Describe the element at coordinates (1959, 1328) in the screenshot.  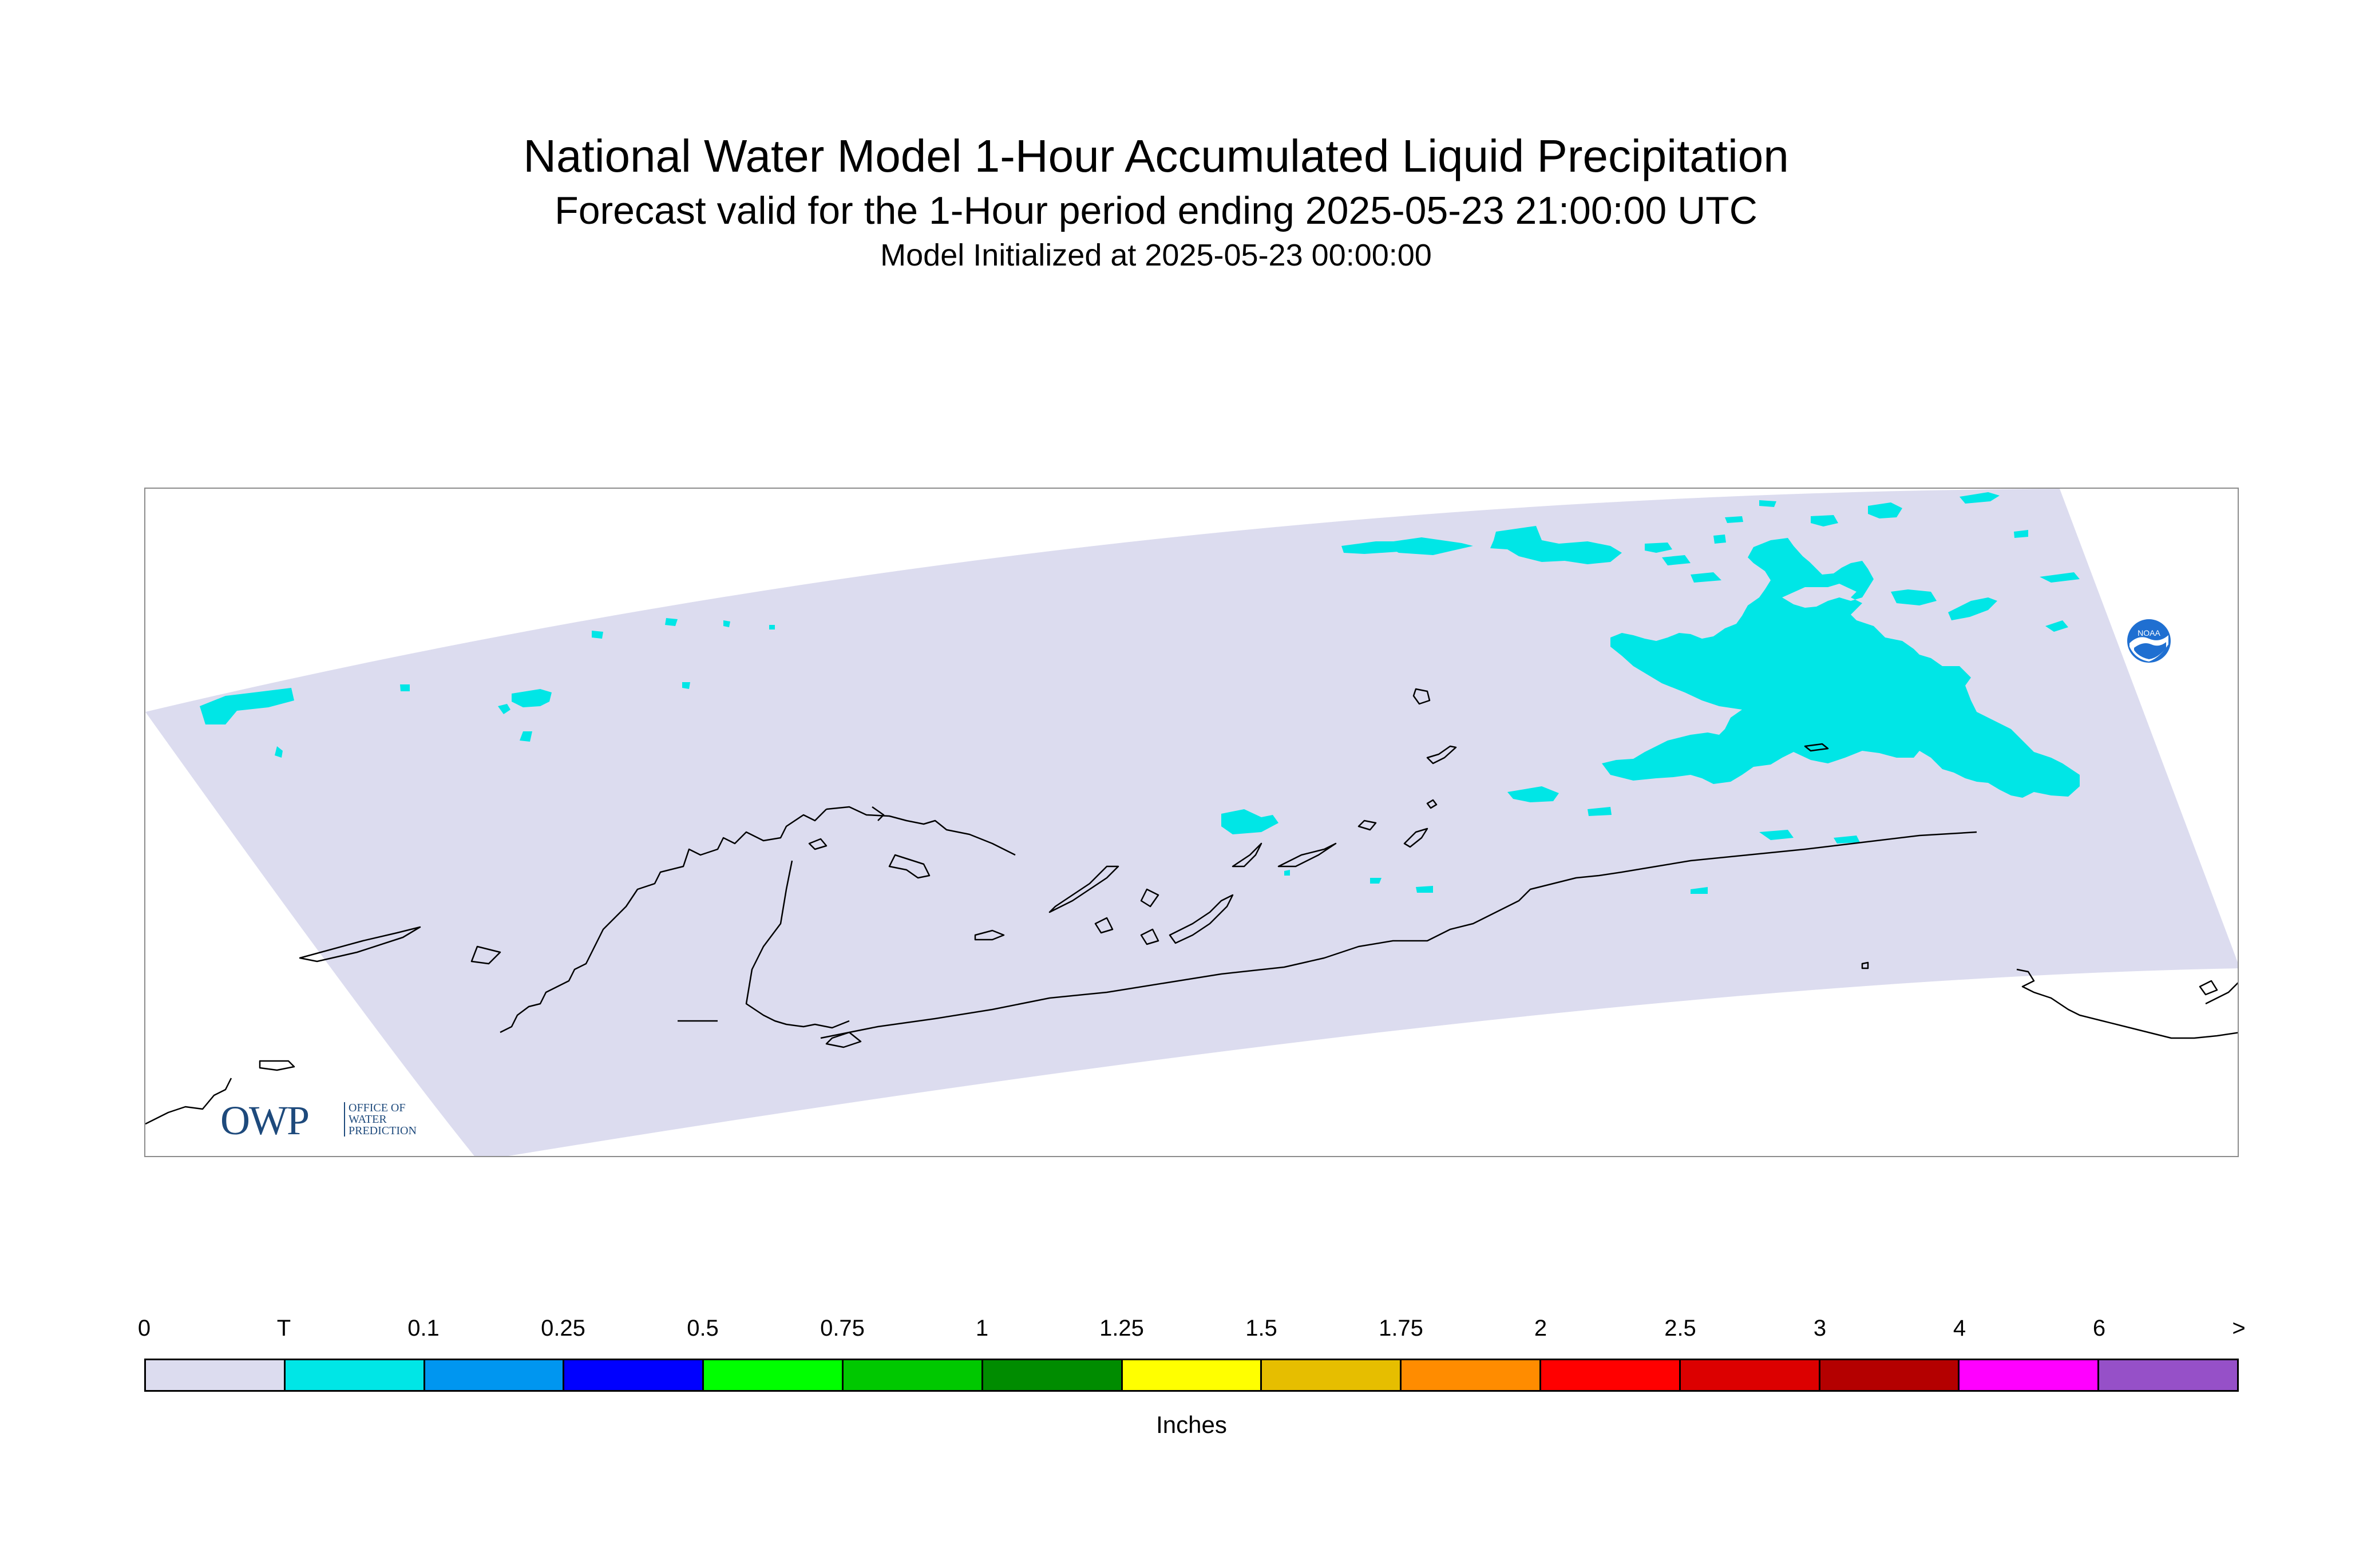
I see `legend-tick-label: 4` at that location.